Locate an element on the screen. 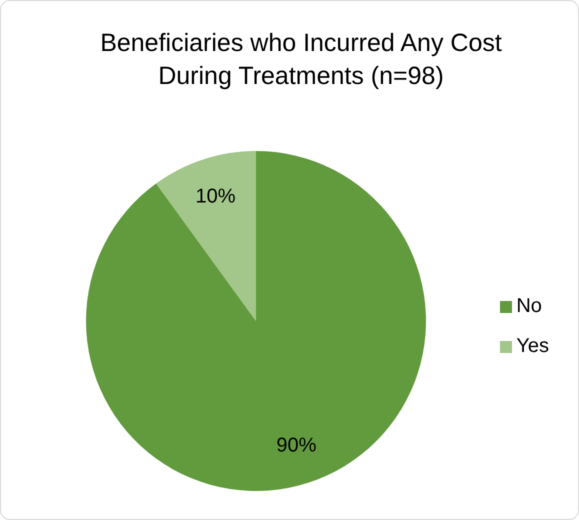  chart-title: Beneficiaries who Incurred Any Cost During Treatments (n=98) is located at coordinates (301, 60).